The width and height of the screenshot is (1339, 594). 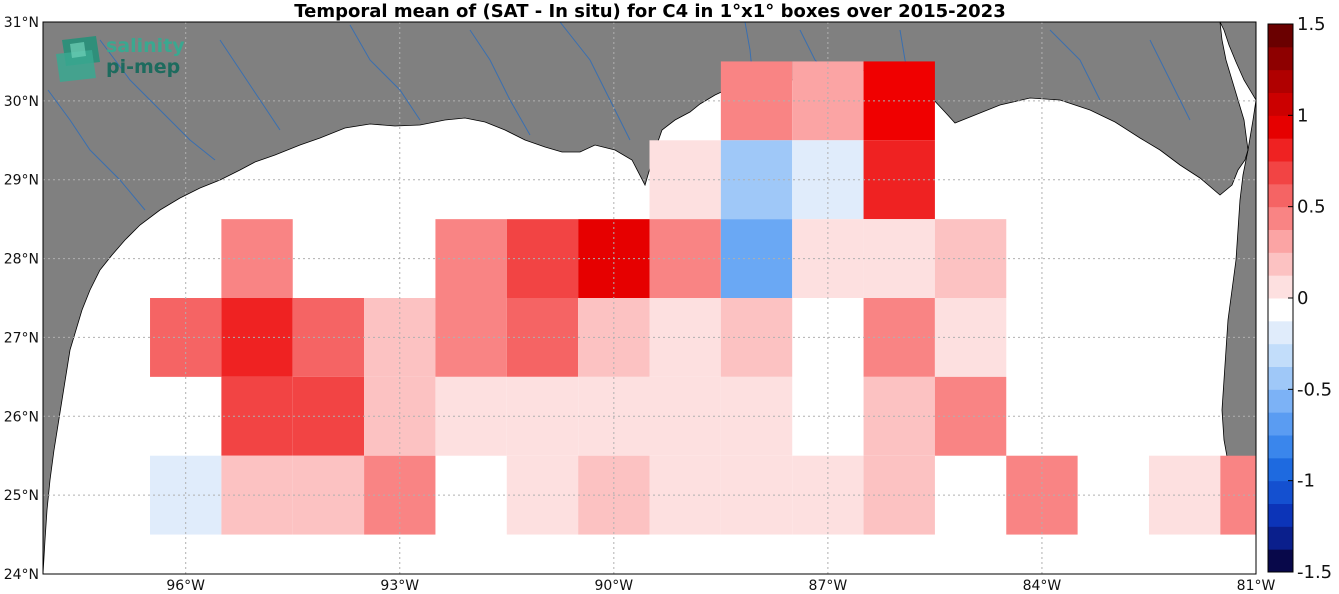 I want to click on colorbar-tick-label: -1.5, so click(x=1314, y=572).